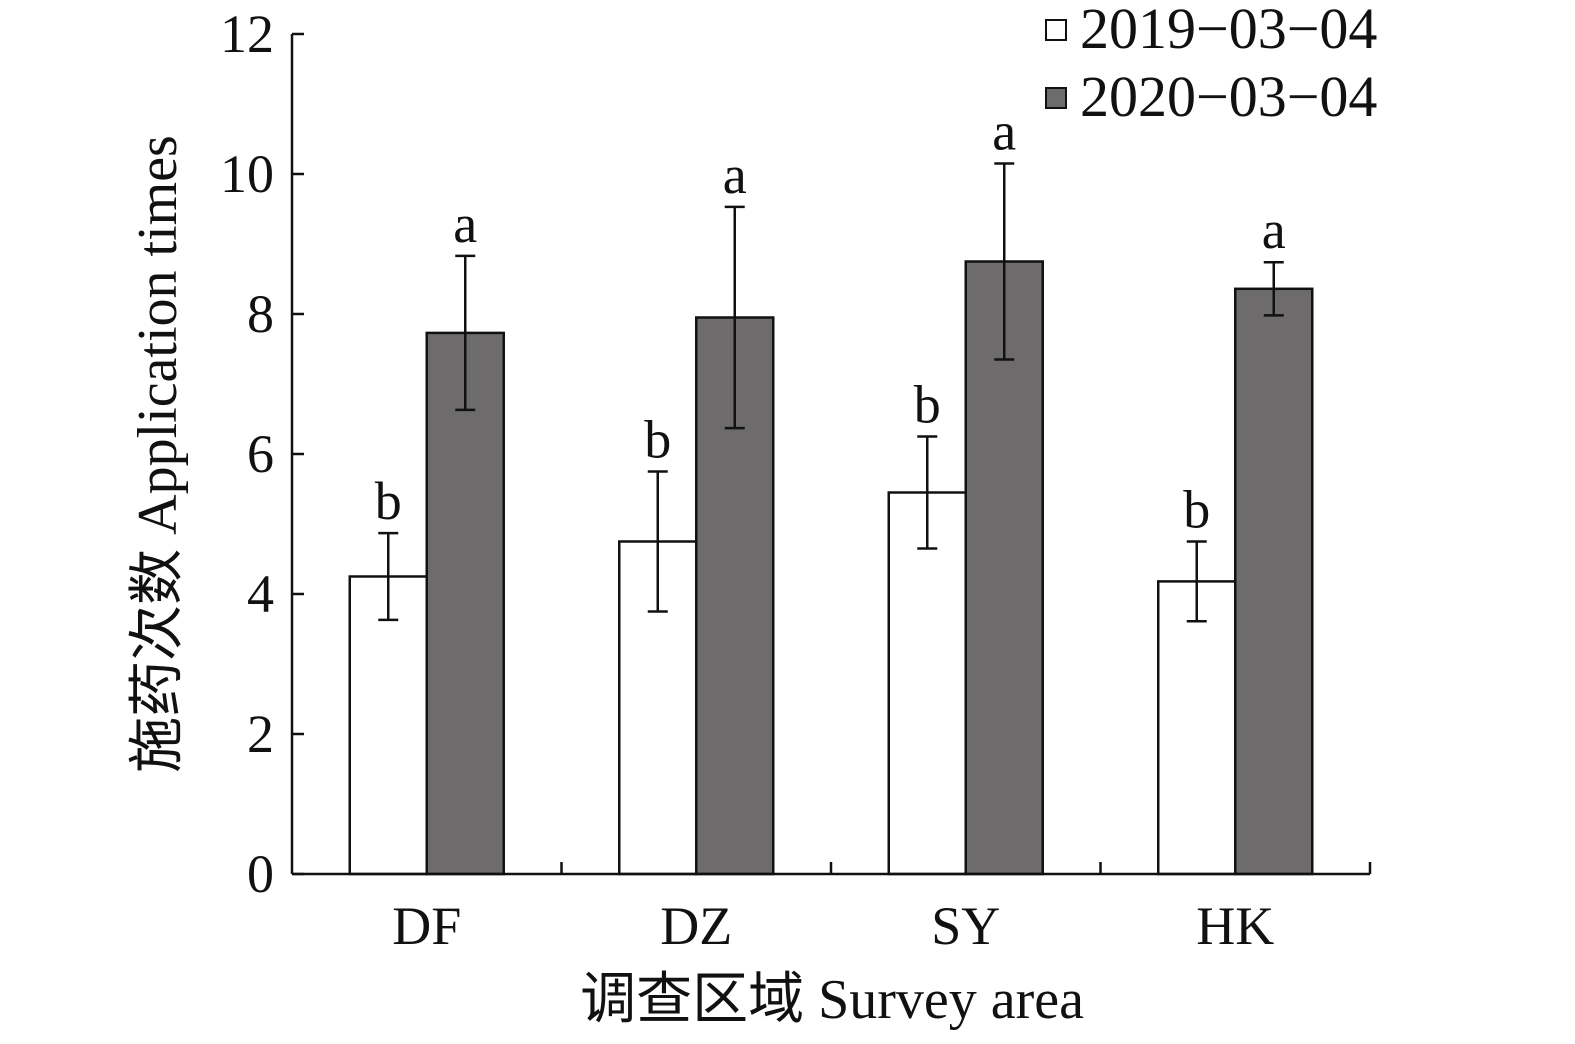 Image resolution: width=1575 pixels, height=1044 pixels. I want to click on y-tick-label: 8, so click(260, 314).